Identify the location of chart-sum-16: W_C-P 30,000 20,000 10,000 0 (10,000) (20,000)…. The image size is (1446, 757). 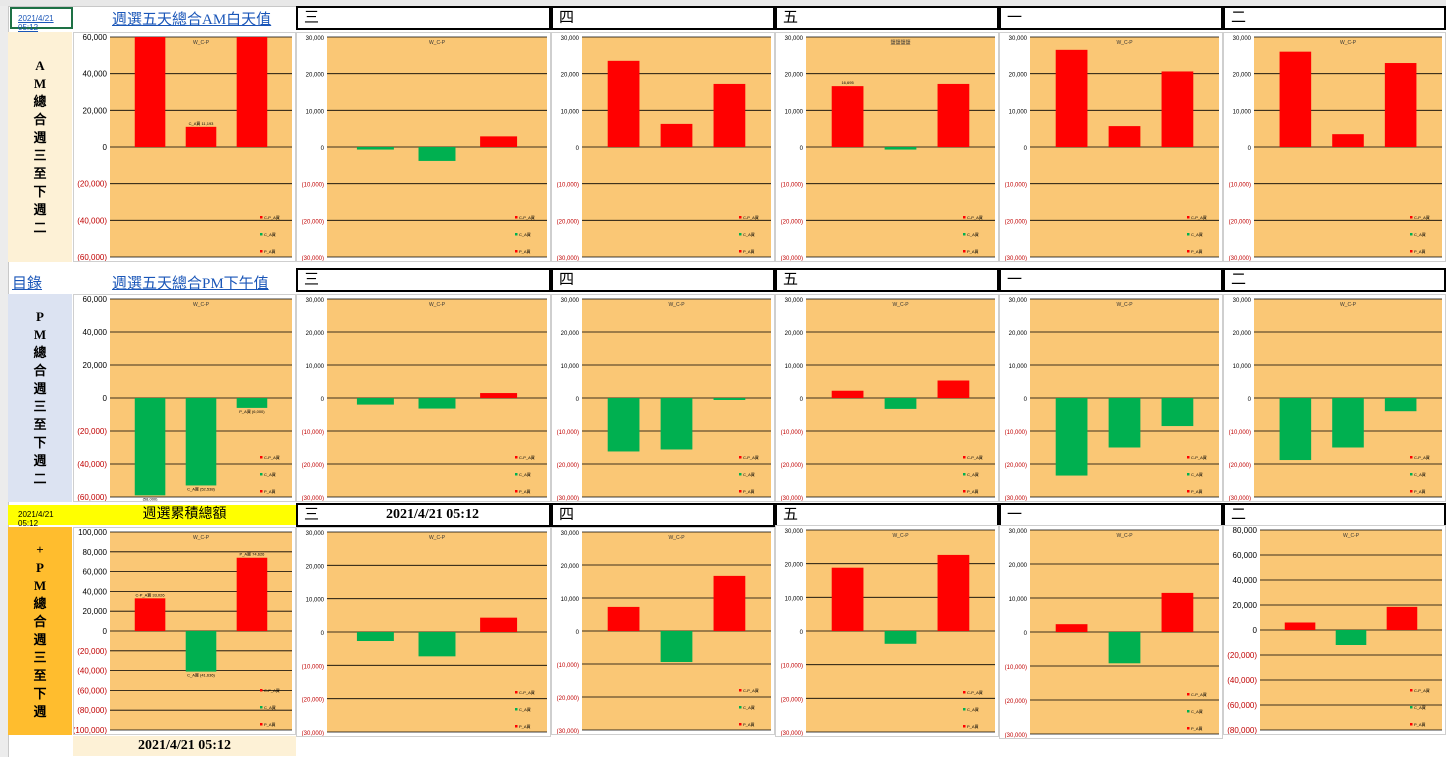
(1111, 632).